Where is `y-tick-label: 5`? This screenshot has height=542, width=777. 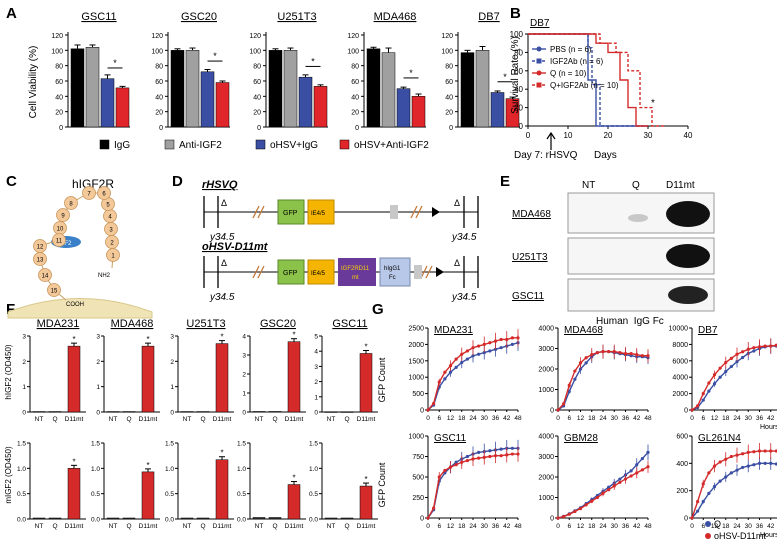
y-tick-label: 5 is located at coordinates (316, 337).